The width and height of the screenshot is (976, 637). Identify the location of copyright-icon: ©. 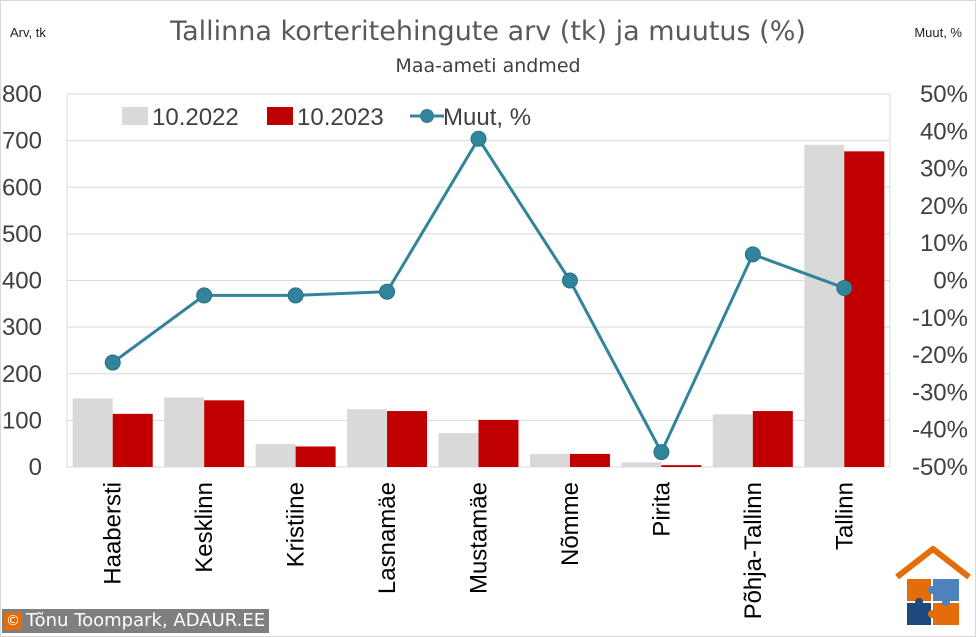
(13, 621).